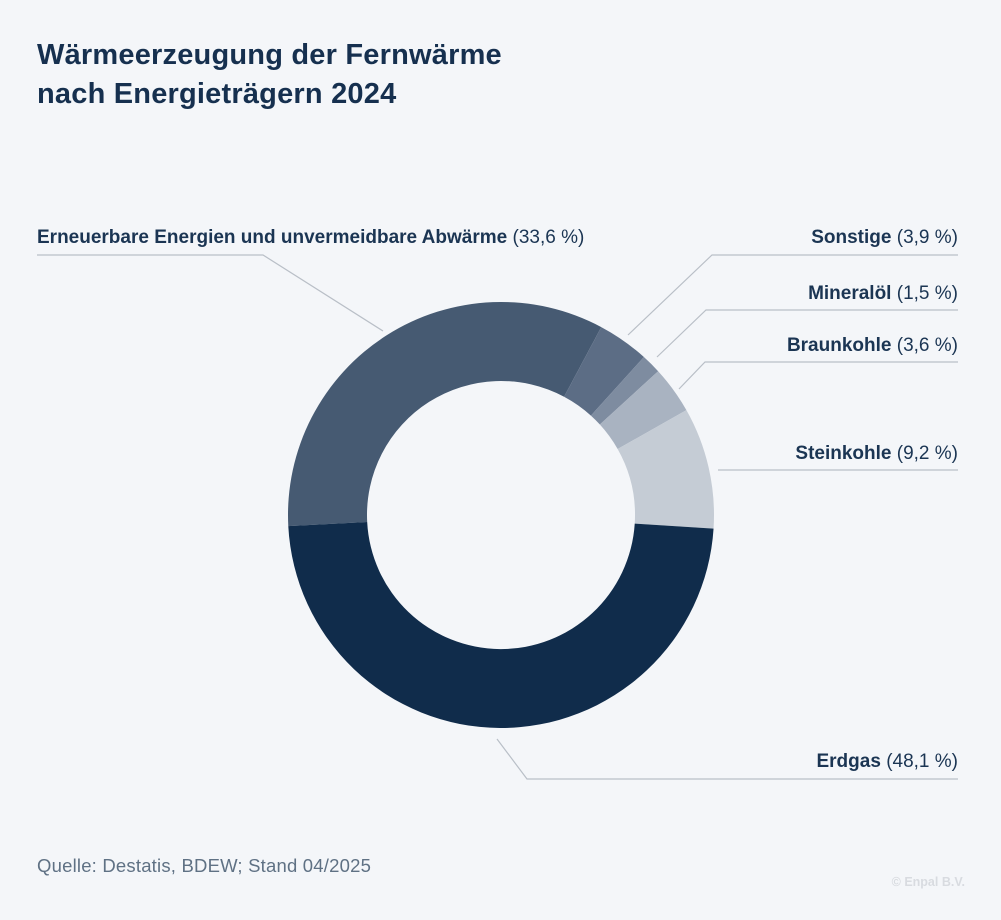 The width and height of the screenshot is (1001, 920). Describe the element at coordinates (727, 759) in the screenshot. I see `leader-line-erdgas` at that location.